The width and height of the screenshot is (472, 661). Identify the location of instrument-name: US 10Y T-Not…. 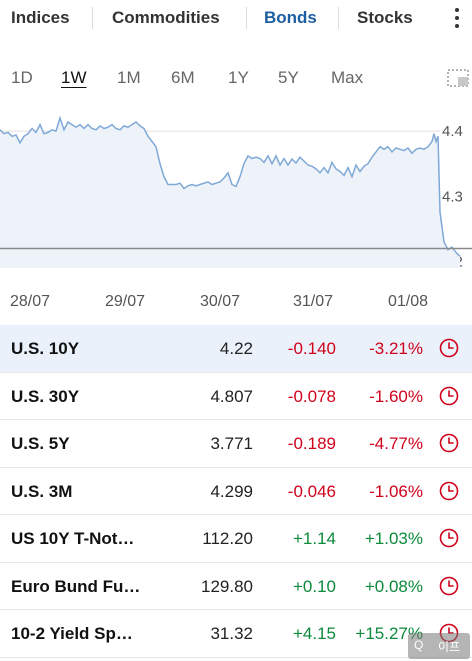
(73, 538).